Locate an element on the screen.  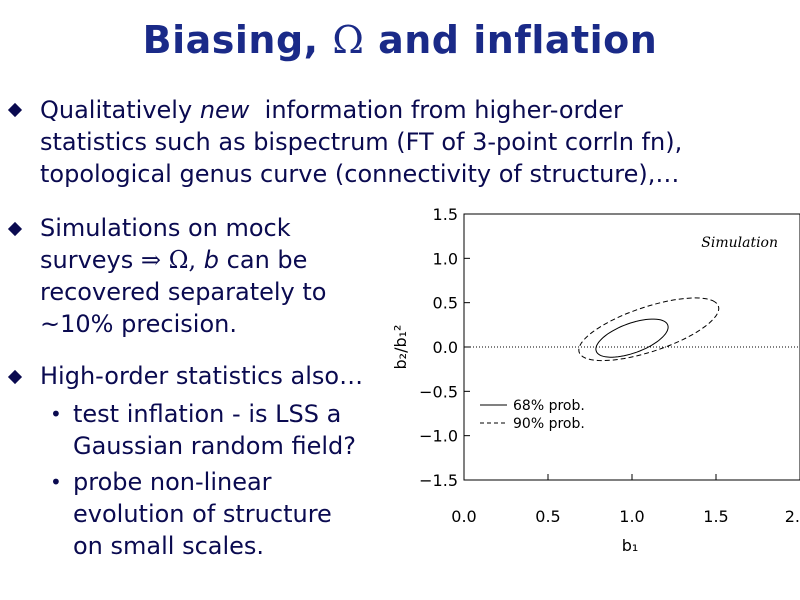
x-tick-label: 1.0 is located at coordinates (631, 516).